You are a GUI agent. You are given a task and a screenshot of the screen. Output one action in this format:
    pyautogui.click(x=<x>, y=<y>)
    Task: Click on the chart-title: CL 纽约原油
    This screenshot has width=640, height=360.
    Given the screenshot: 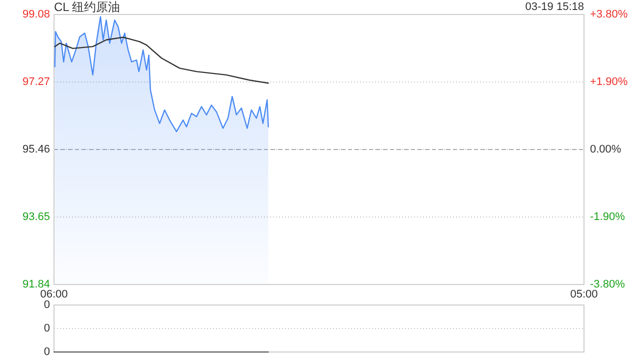 What is the action you would take?
    pyautogui.click(x=87, y=7)
    